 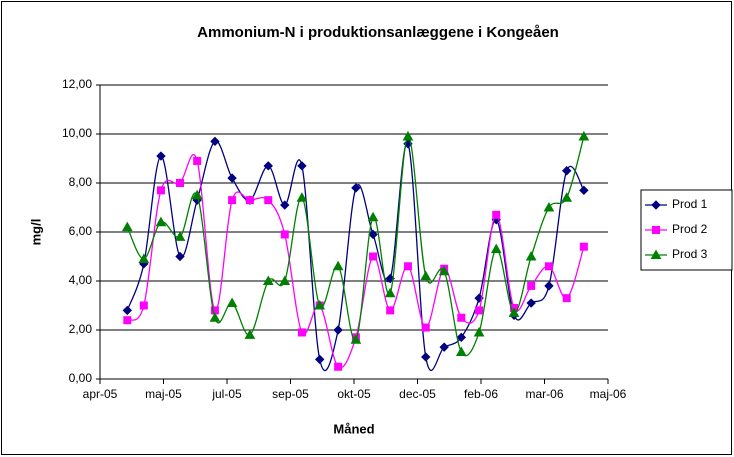 What do you see at coordinates (354, 394) in the screenshot?
I see `x-tick-label: okt-05` at bounding box center [354, 394].